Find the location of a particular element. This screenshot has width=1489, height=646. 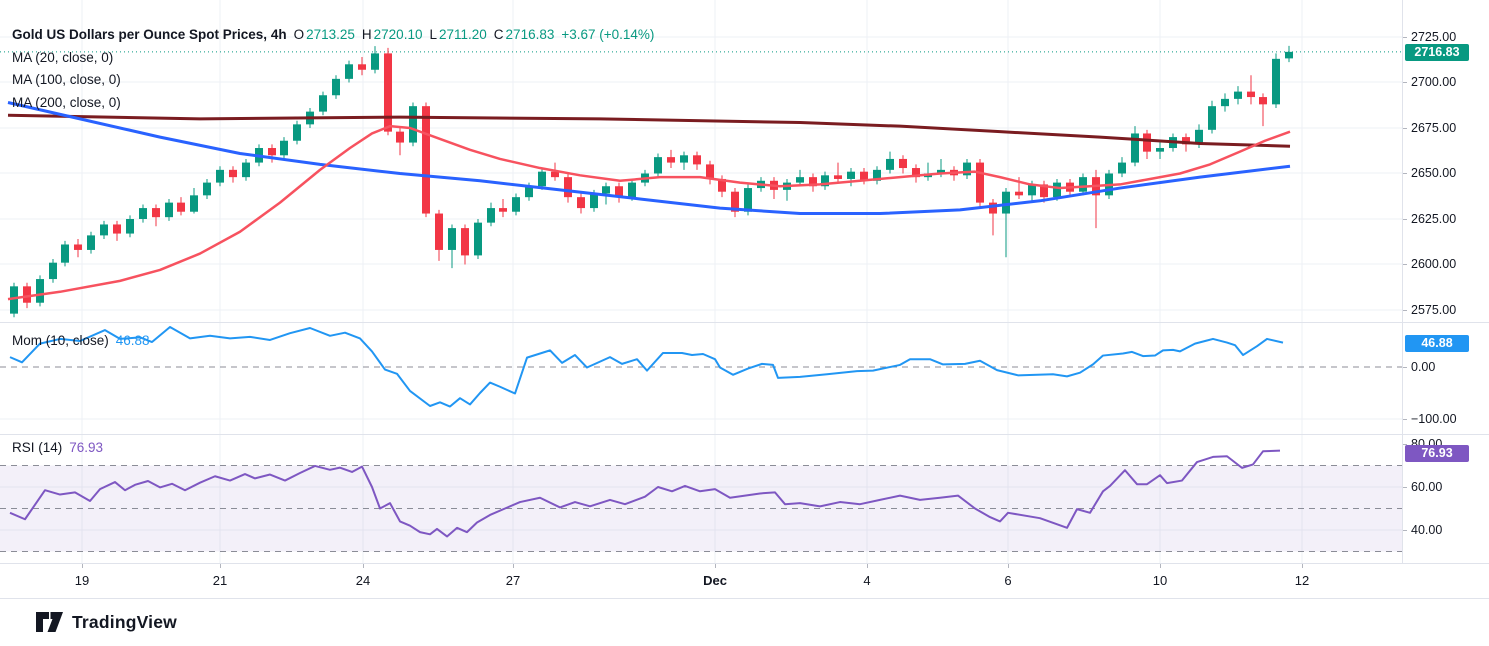

legend-ma100: MA (100, close, 0) is located at coordinates (66, 79).